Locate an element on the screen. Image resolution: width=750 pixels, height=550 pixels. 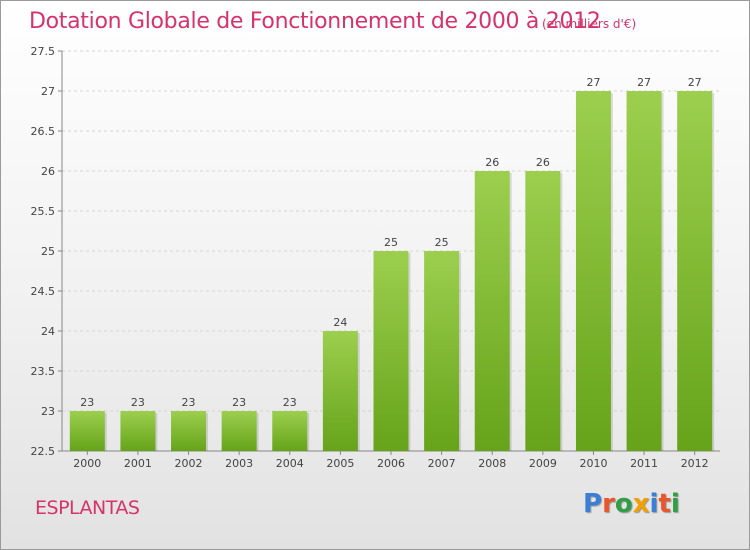
x-tick-label: 2012 is located at coordinates (695, 463).